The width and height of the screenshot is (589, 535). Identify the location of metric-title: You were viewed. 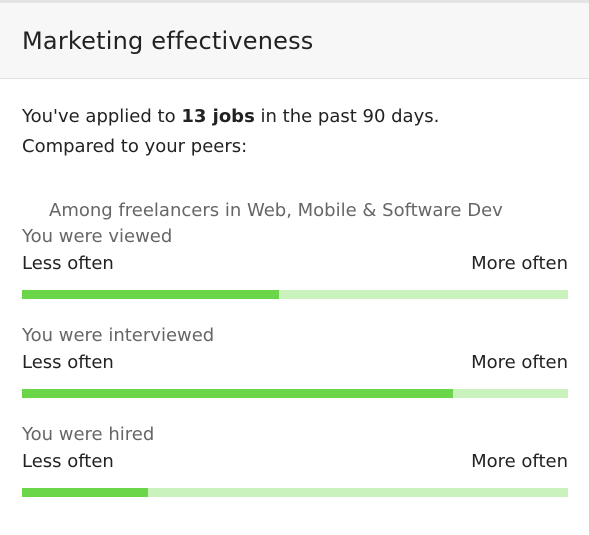
(97, 236).